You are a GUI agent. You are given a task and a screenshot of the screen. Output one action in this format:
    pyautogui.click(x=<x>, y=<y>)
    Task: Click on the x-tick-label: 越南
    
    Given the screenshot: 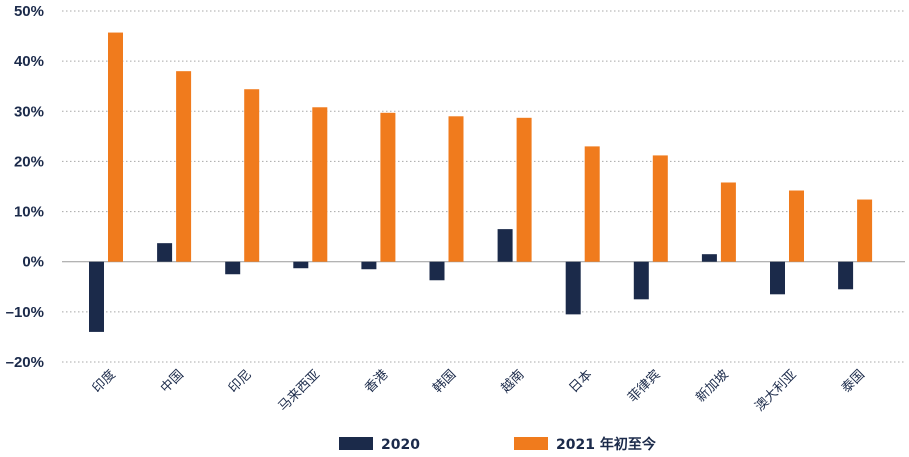 What is the action you would take?
    pyautogui.click(x=513, y=382)
    